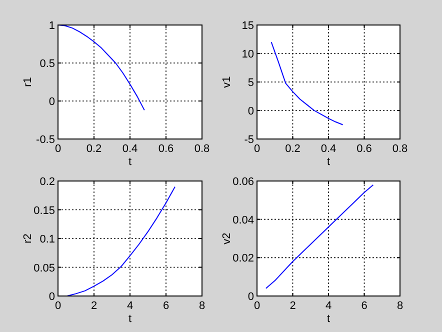 This screenshot has width=442, height=332. I want to click on y-tick-label: -0.5, so click(45, 140).